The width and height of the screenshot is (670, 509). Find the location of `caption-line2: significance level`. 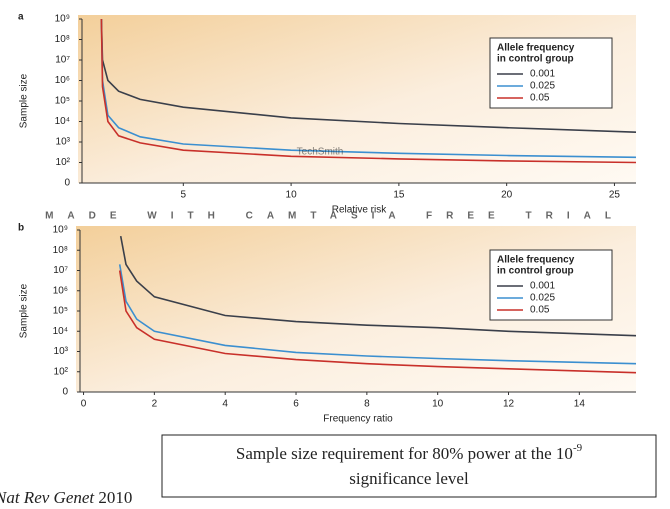

caption-line2: significance level is located at coordinates (409, 478).